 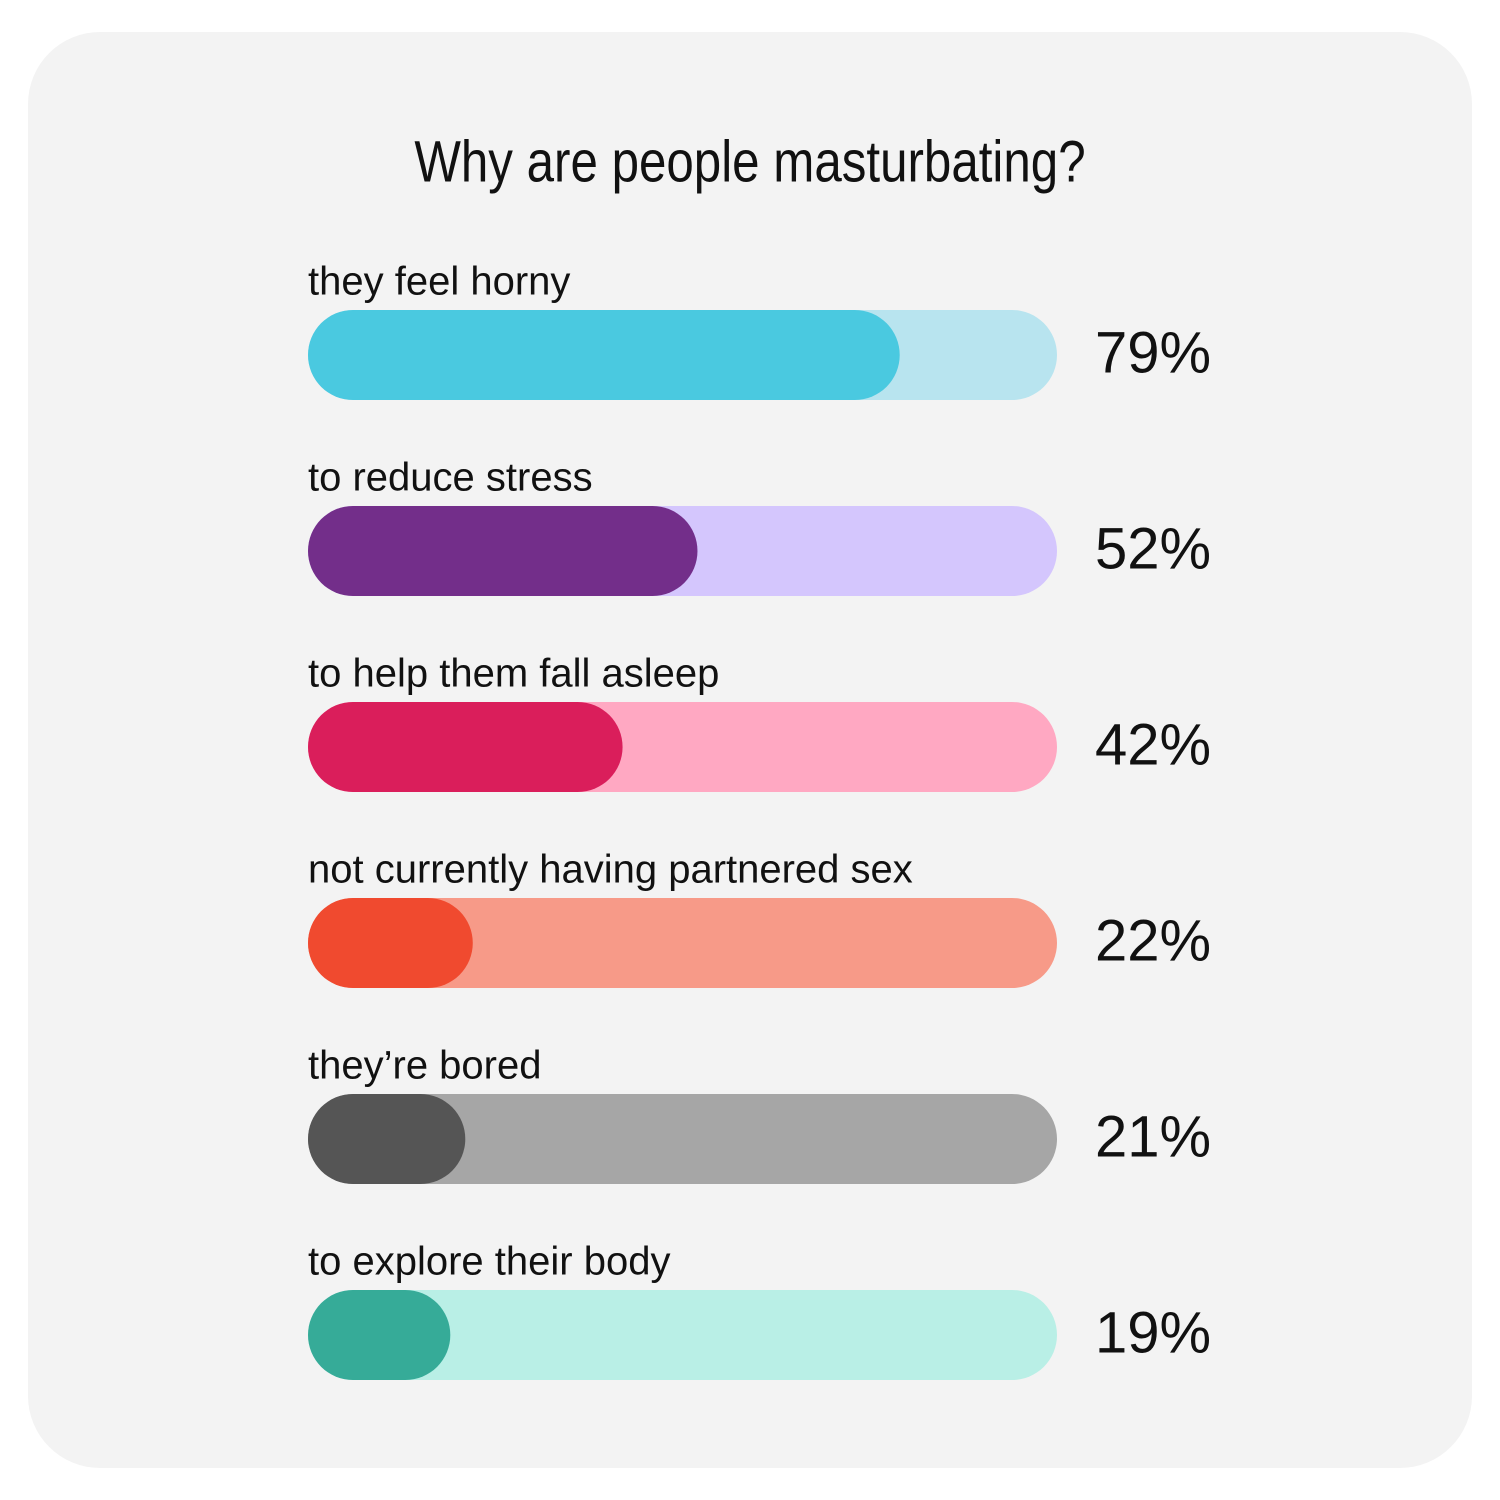 What do you see at coordinates (439, 282) in the screenshot?
I see `category-label: they feel horny` at bounding box center [439, 282].